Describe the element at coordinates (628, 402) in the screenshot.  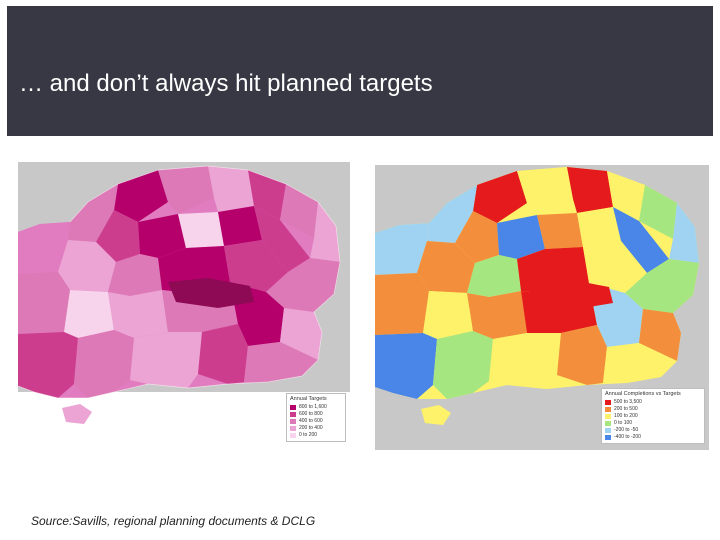
I see `legend-label: 500 to 3,500` at that location.